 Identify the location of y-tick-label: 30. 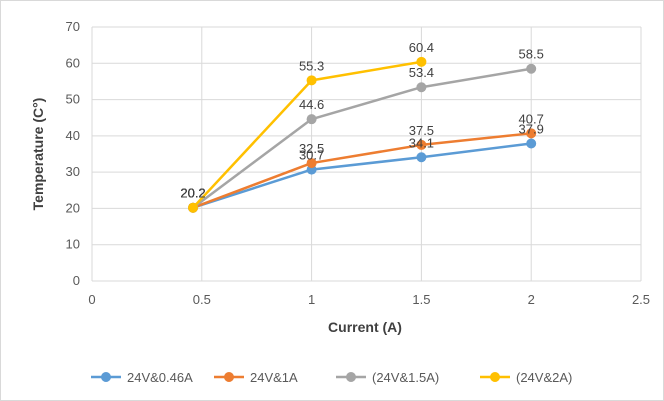
(73, 171).